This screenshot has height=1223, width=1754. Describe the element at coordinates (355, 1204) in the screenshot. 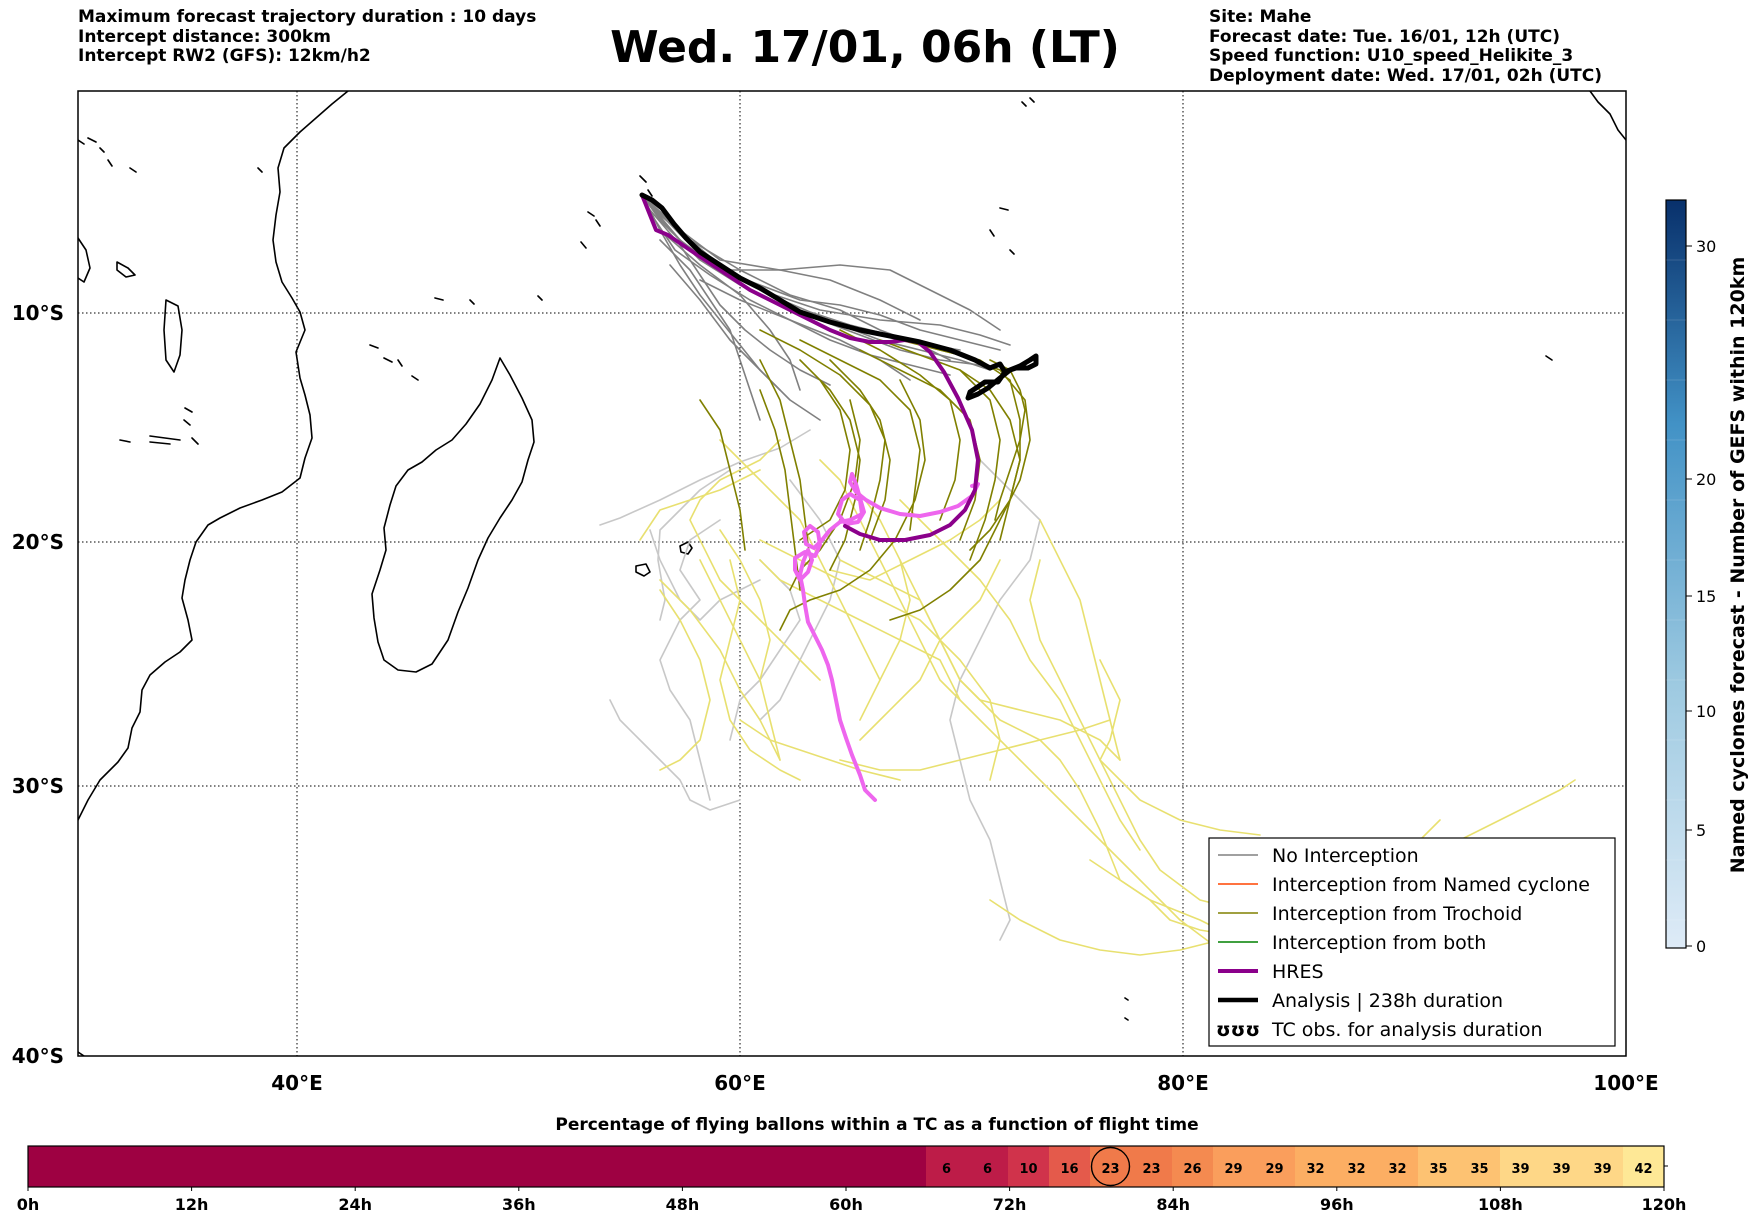

I see `time-tick-label: 24h` at that location.